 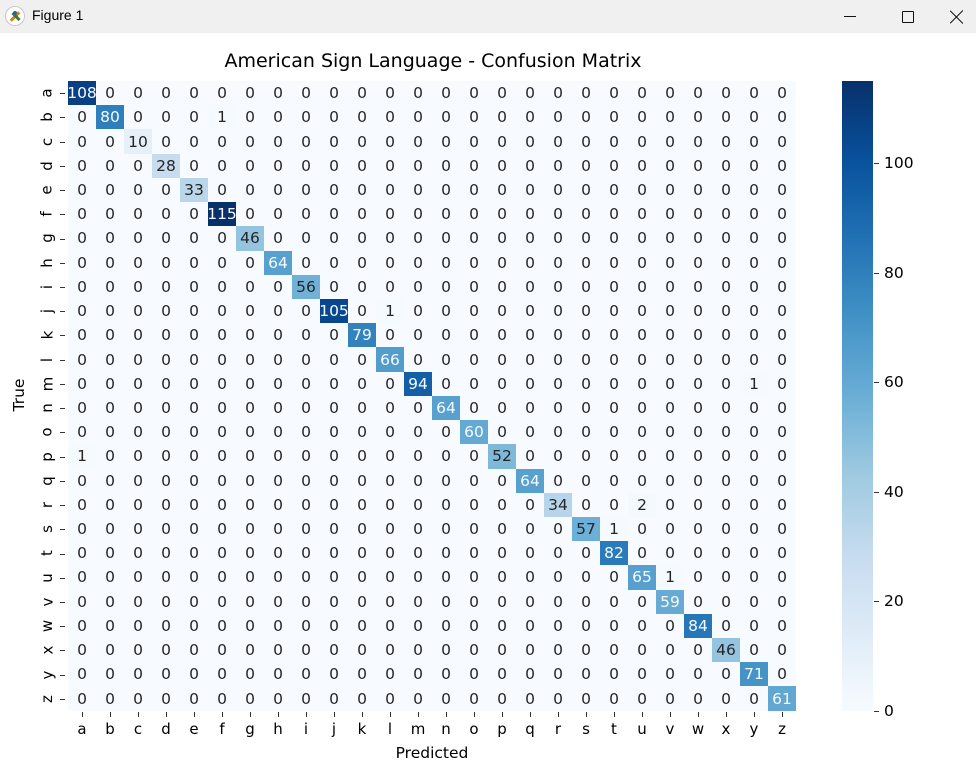 I want to click on matrix-cell: 84, so click(x=698, y=626).